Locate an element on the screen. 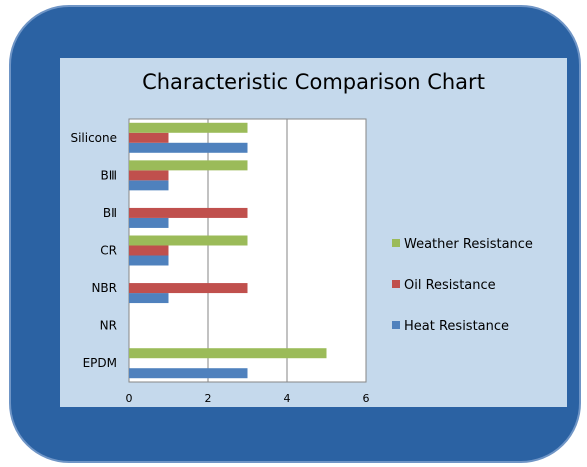 The height and width of the screenshot is (467, 587). category-label: CR is located at coordinates (108, 251).